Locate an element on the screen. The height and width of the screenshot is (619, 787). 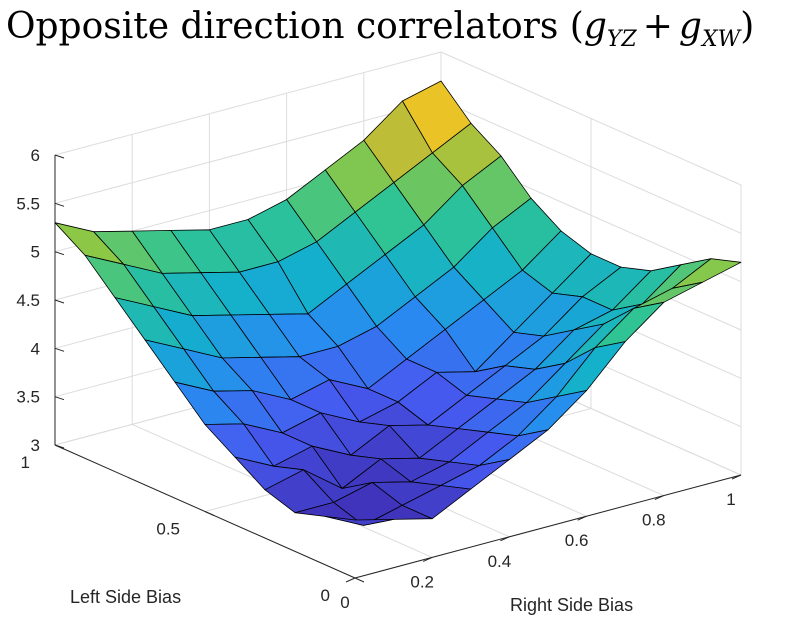
x-tick-label-3: 0.6 is located at coordinates (577, 540).